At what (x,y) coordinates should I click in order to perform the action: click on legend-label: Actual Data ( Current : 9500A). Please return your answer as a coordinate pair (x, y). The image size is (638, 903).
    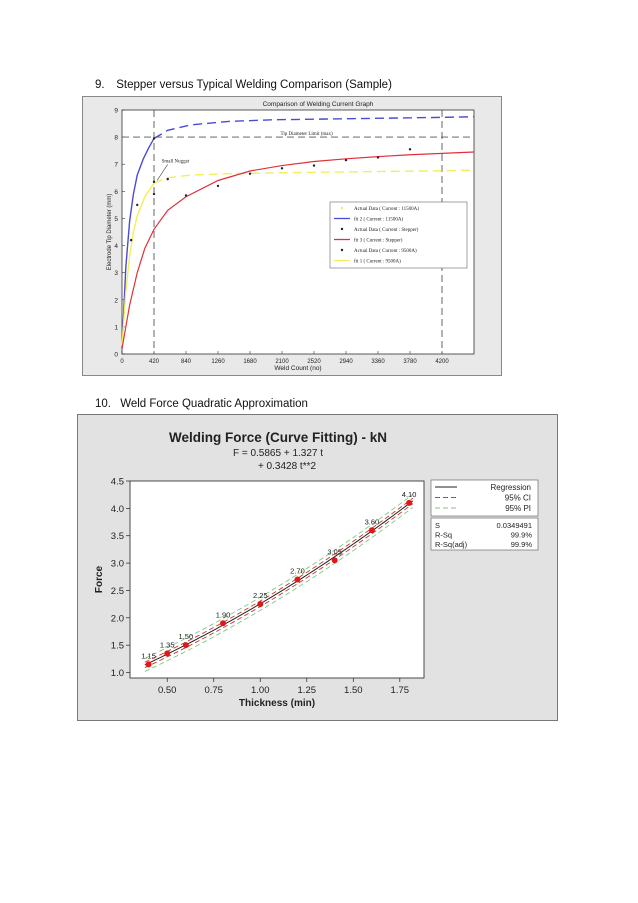
    Looking at the image, I should click on (385, 251).